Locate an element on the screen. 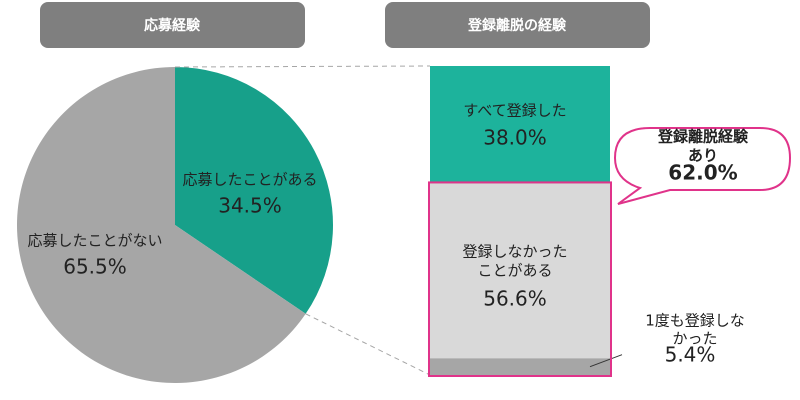 The image size is (800, 400). segment-value: 38.0% is located at coordinates (515, 137).